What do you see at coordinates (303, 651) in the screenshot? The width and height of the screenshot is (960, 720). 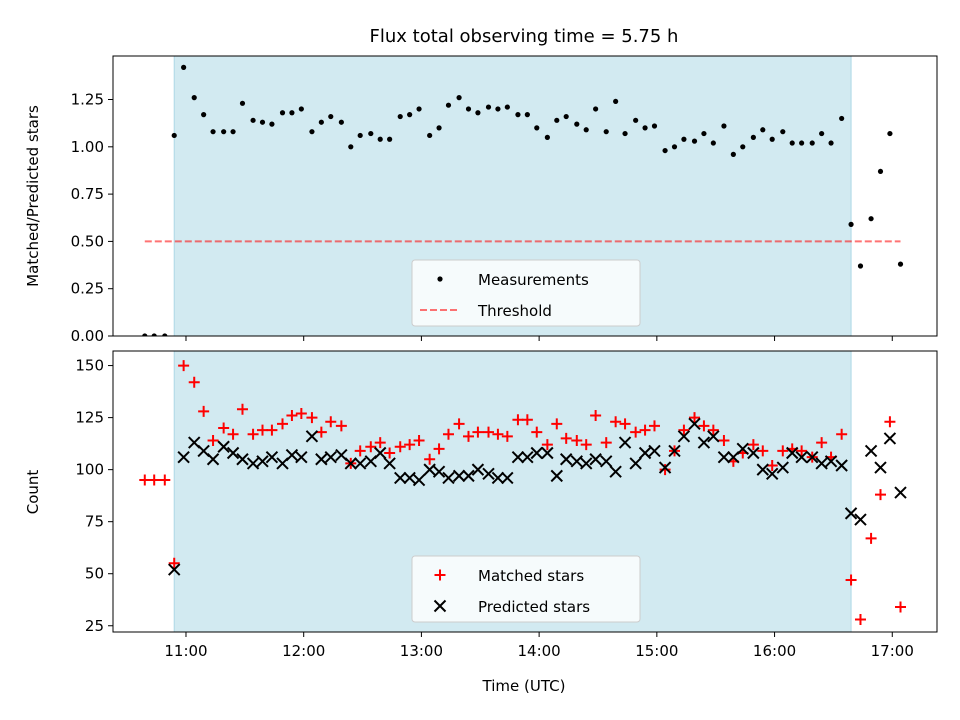 I see `bottom-x-tick-label: 12:00` at bounding box center [303, 651].